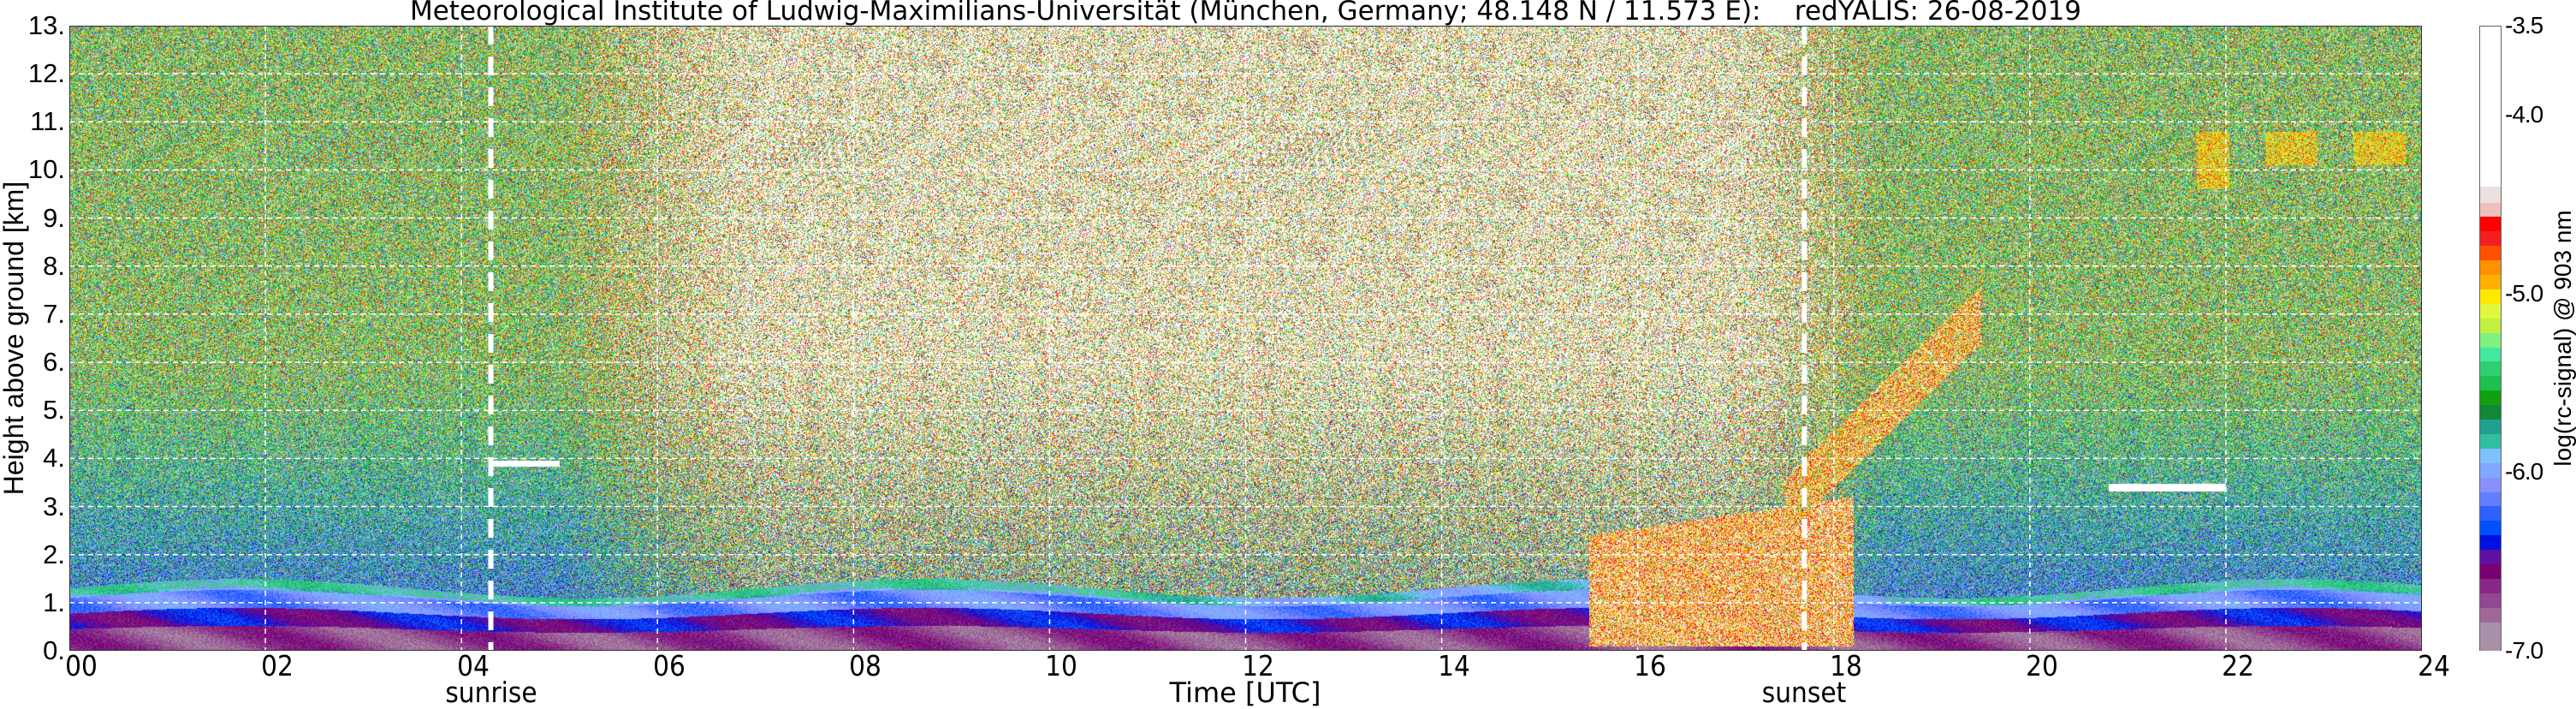 This screenshot has width=2576, height=709. I want to click on colorbar, so click(2490, 339).